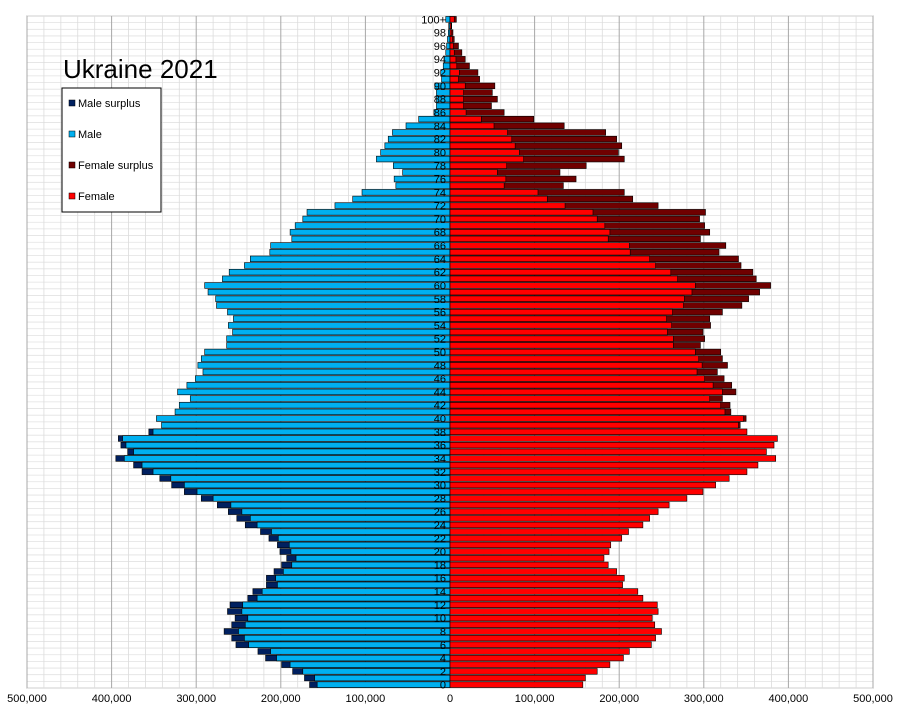  Describe the element at coordinates (535, 699) in the screenshot. I see `x-tick-label: 100,000` at that location.